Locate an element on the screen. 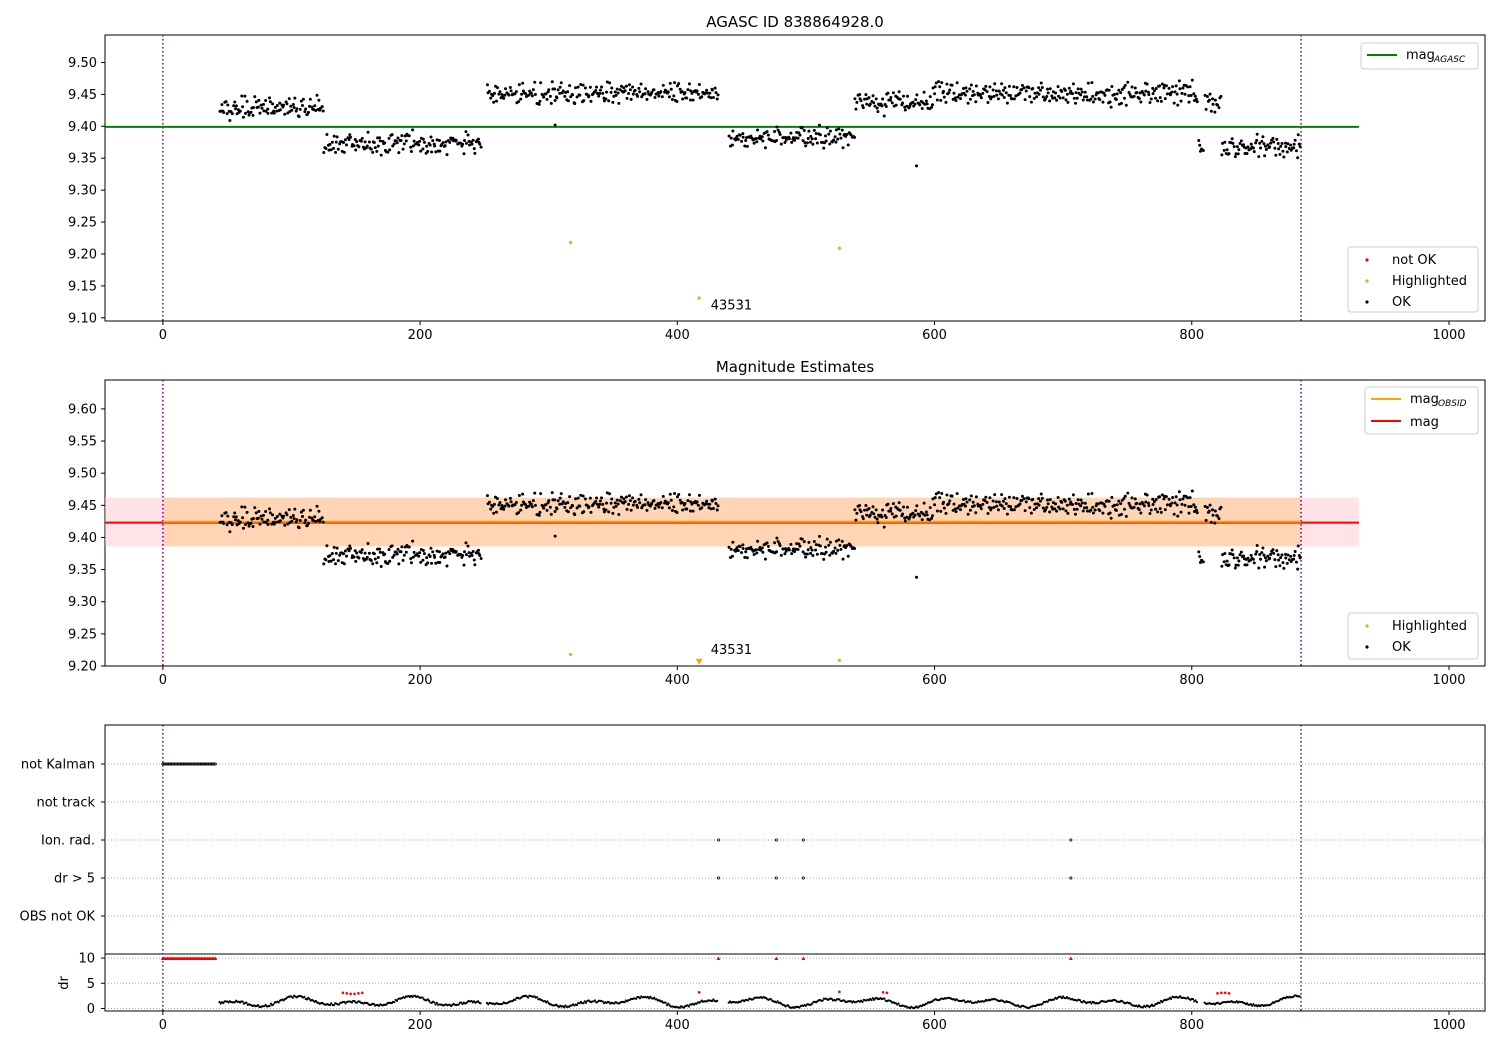 This screenshot has width=1500, height=1054. dr-clipped-marker is located at coordinates (1070, 958).